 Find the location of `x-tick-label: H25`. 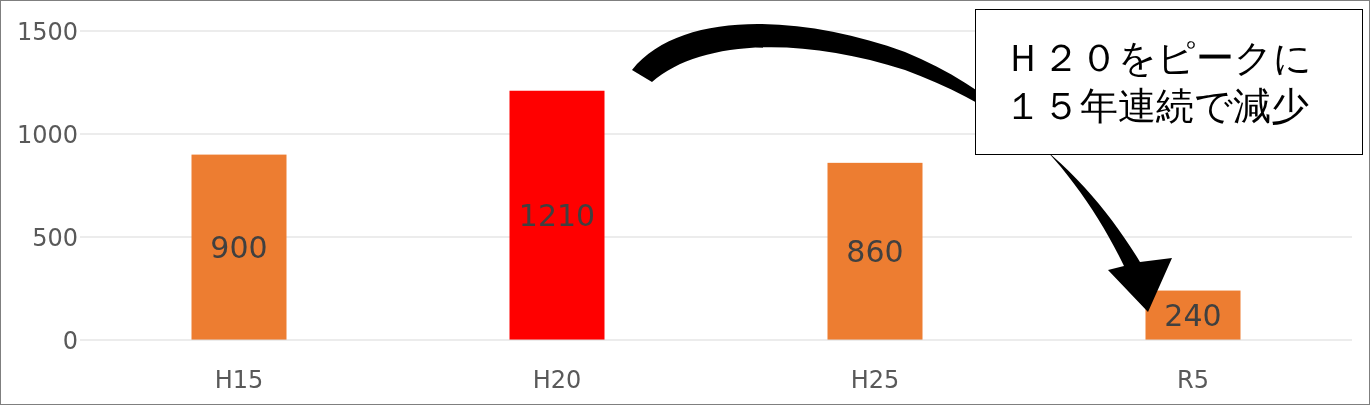

x-tick-label: H25 is located at coordinates (875, 380).